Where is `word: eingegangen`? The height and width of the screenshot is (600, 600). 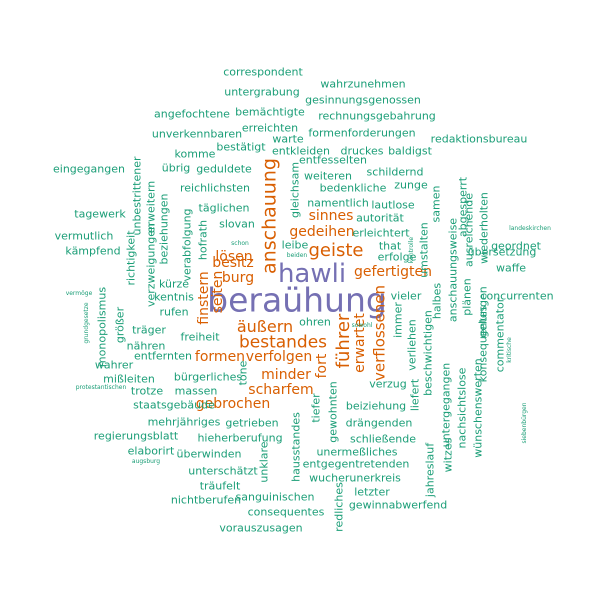 word: eingegangen is located at coordinates (89, 169).